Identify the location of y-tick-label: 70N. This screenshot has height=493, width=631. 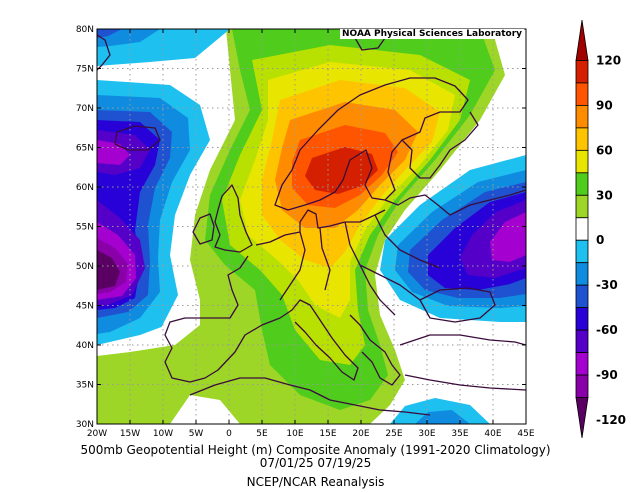
(85, 109).